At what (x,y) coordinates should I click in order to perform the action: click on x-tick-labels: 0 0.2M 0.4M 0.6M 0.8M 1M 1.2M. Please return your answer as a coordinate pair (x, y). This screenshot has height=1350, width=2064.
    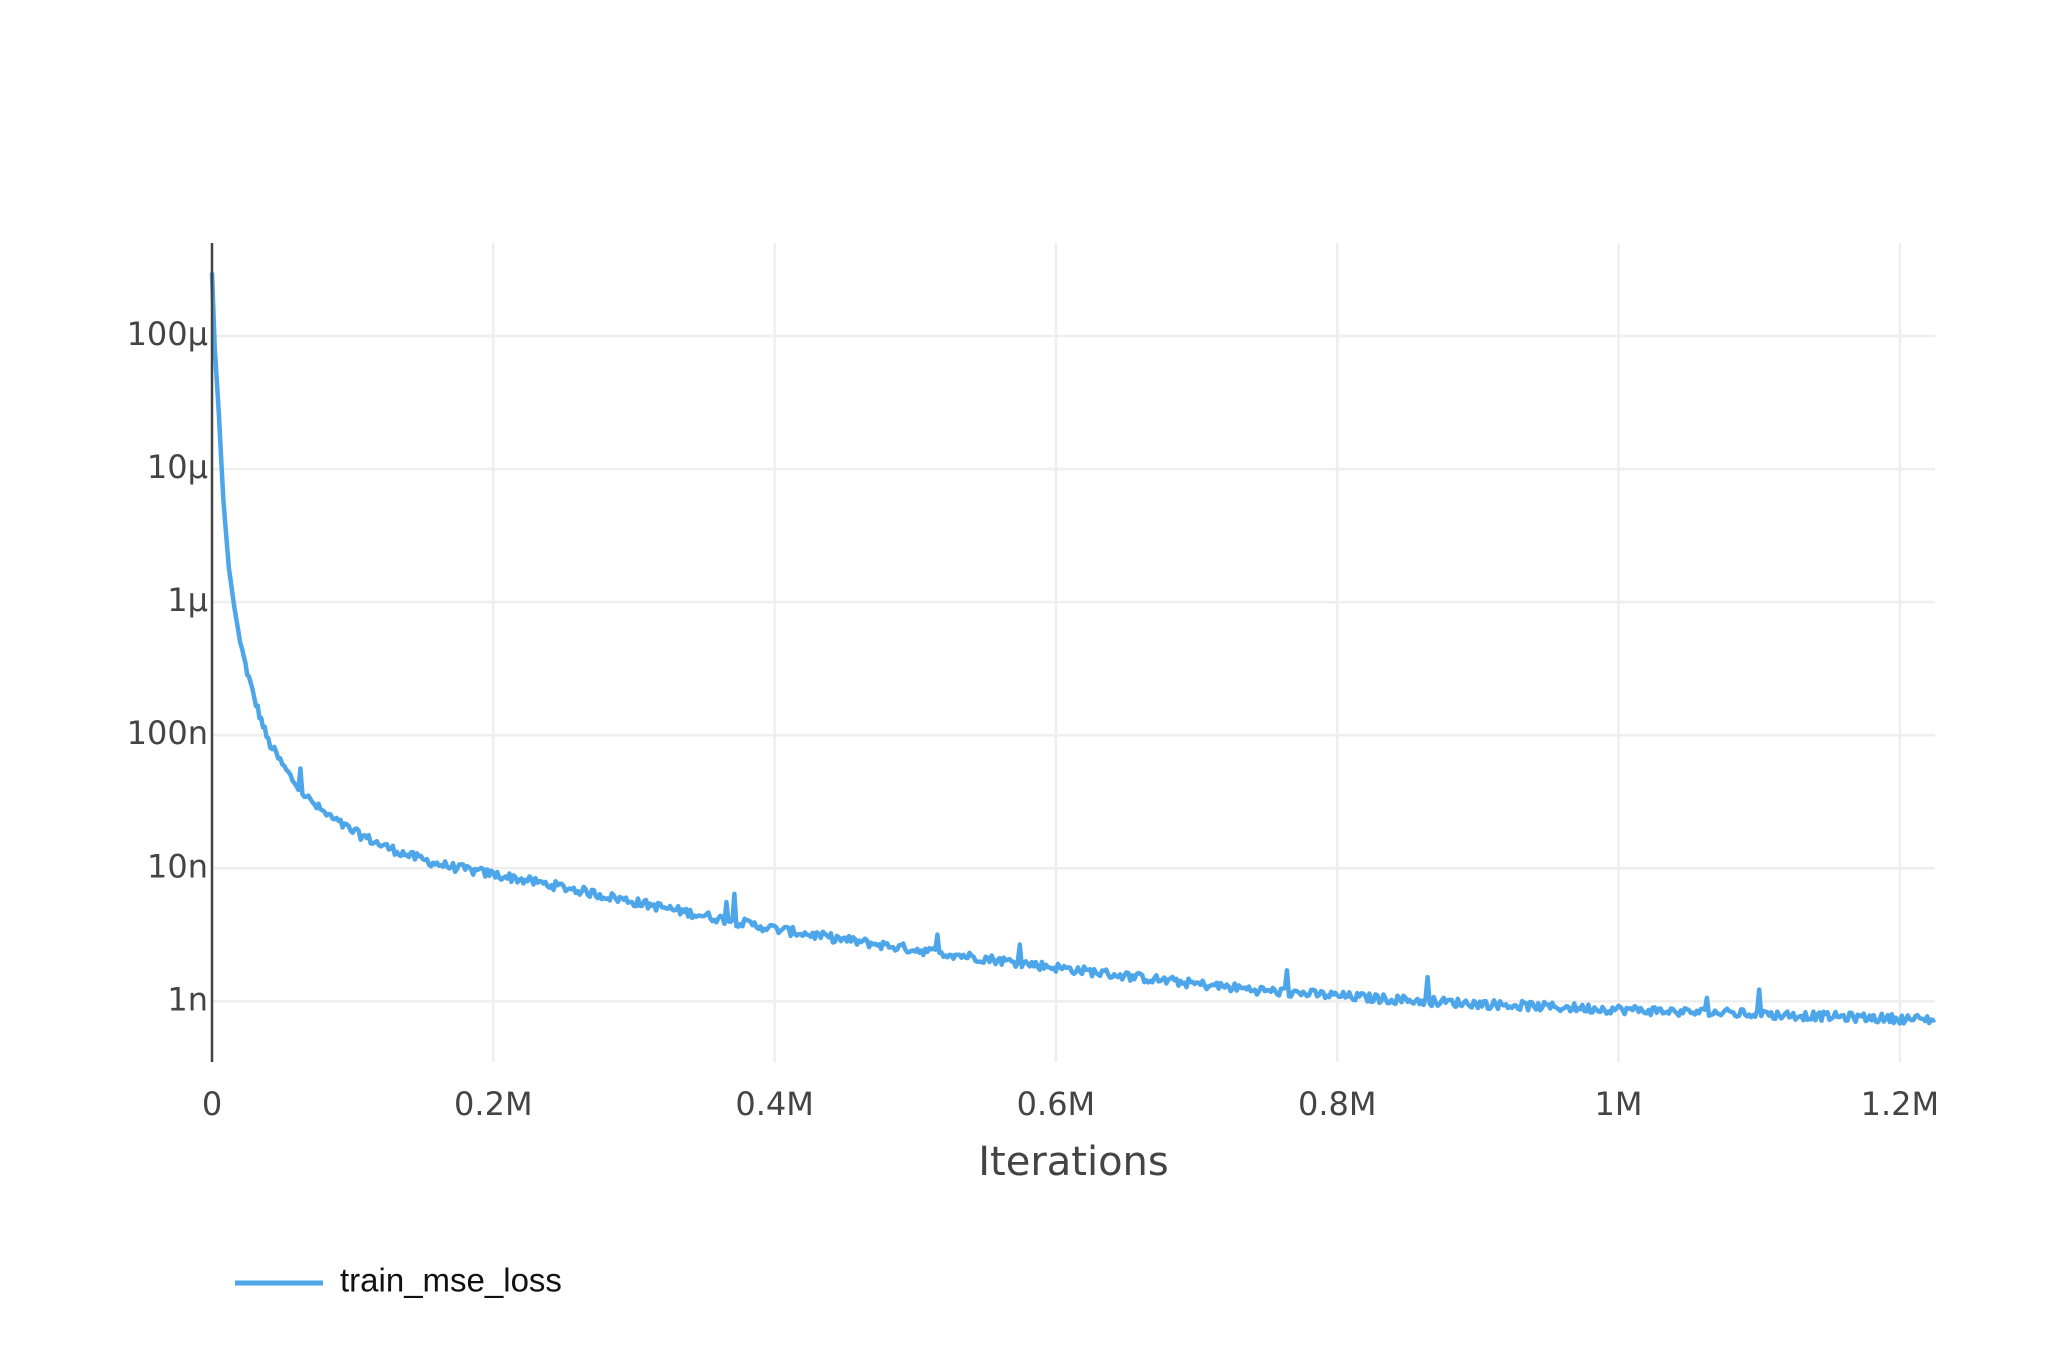
    Looking at the image, I should click on (1070, 1104).